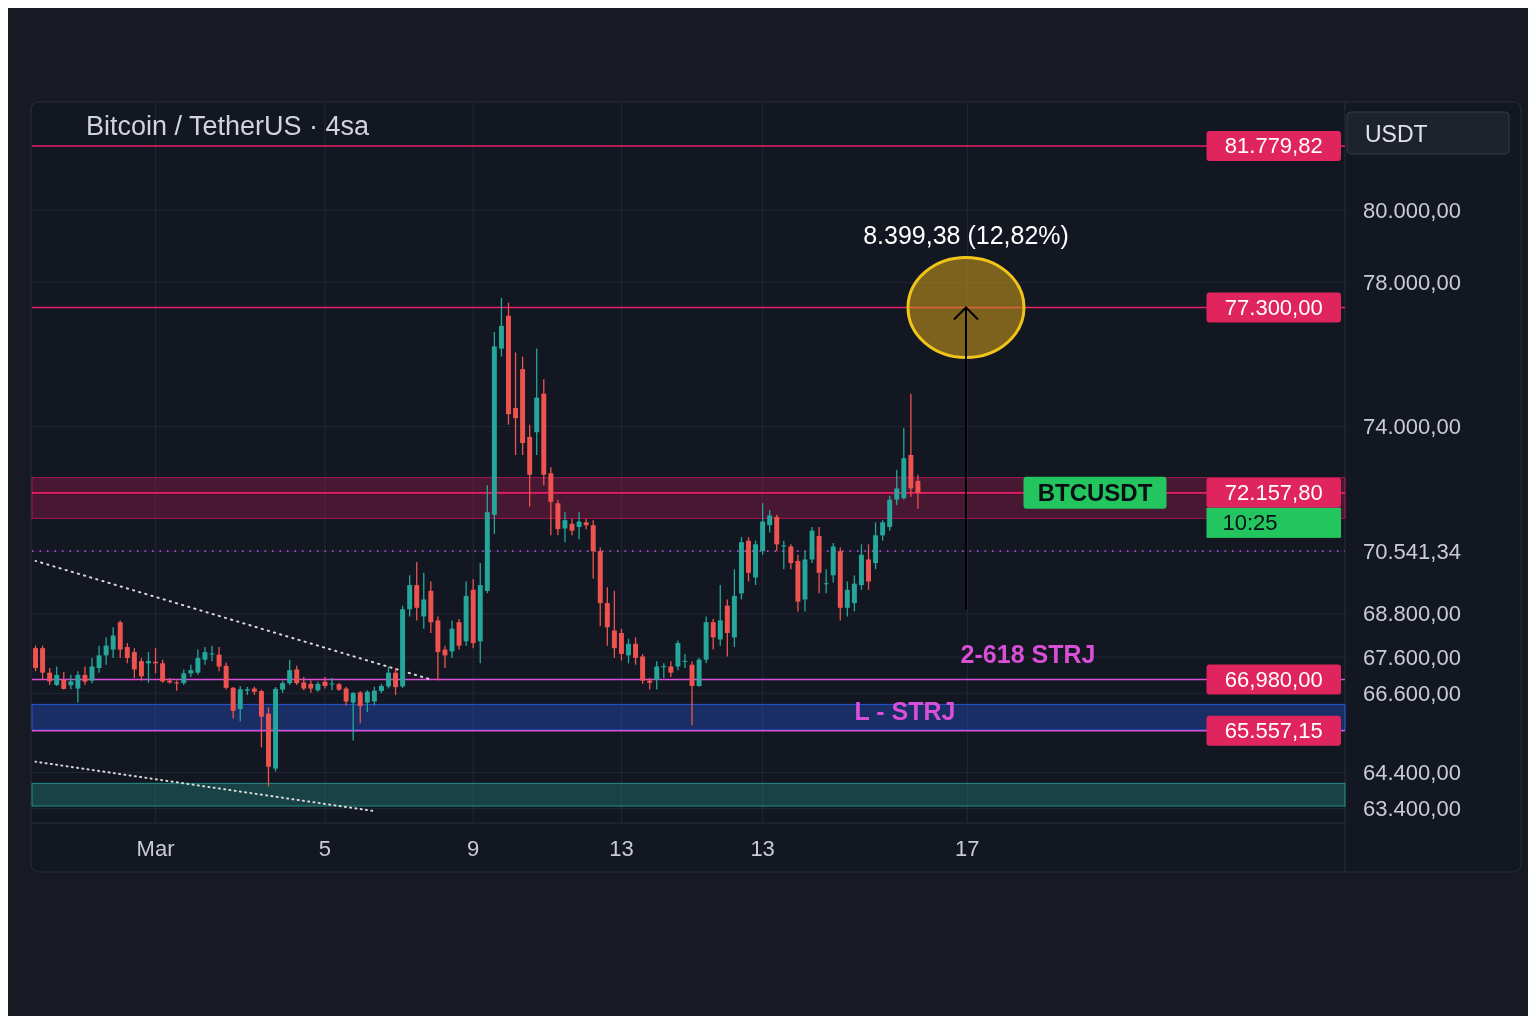 This screenshot has height=1024, width=1536. What do you see at coordinates (1273, 146) in the screenshot?
I see `ref-line-label: 81.779,82` at bounding box center [1273, 146].